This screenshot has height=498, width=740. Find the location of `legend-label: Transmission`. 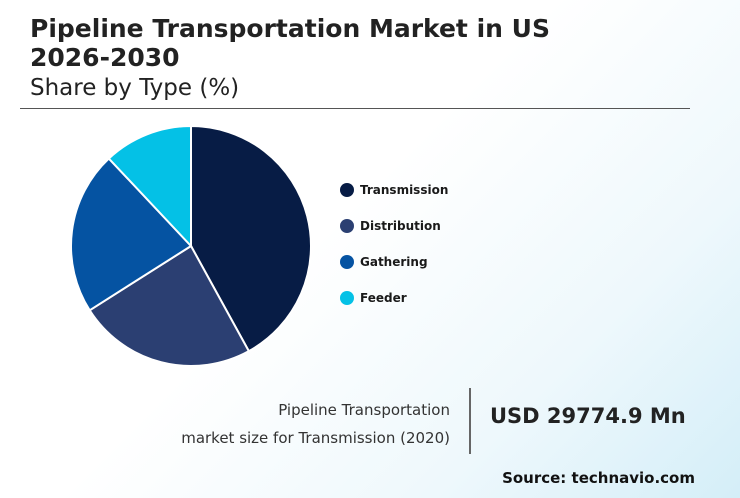

legend-label: Transmission is located at coordinates (404, 190).